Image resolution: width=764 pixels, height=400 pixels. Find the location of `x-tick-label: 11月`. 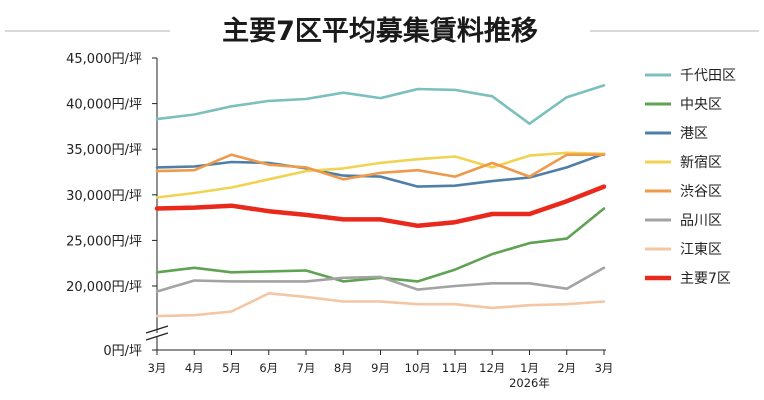

x-tick-label: 11月 is located at coordinates (455, 368).